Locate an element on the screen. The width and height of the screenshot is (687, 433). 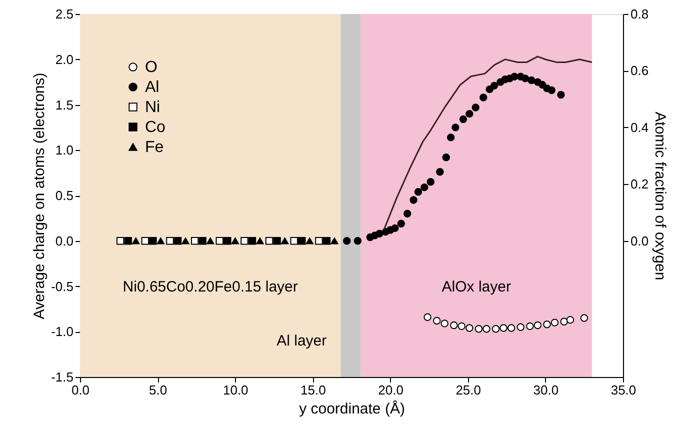
y-tick-label: 1.5 is located at coordinates (64, 104).